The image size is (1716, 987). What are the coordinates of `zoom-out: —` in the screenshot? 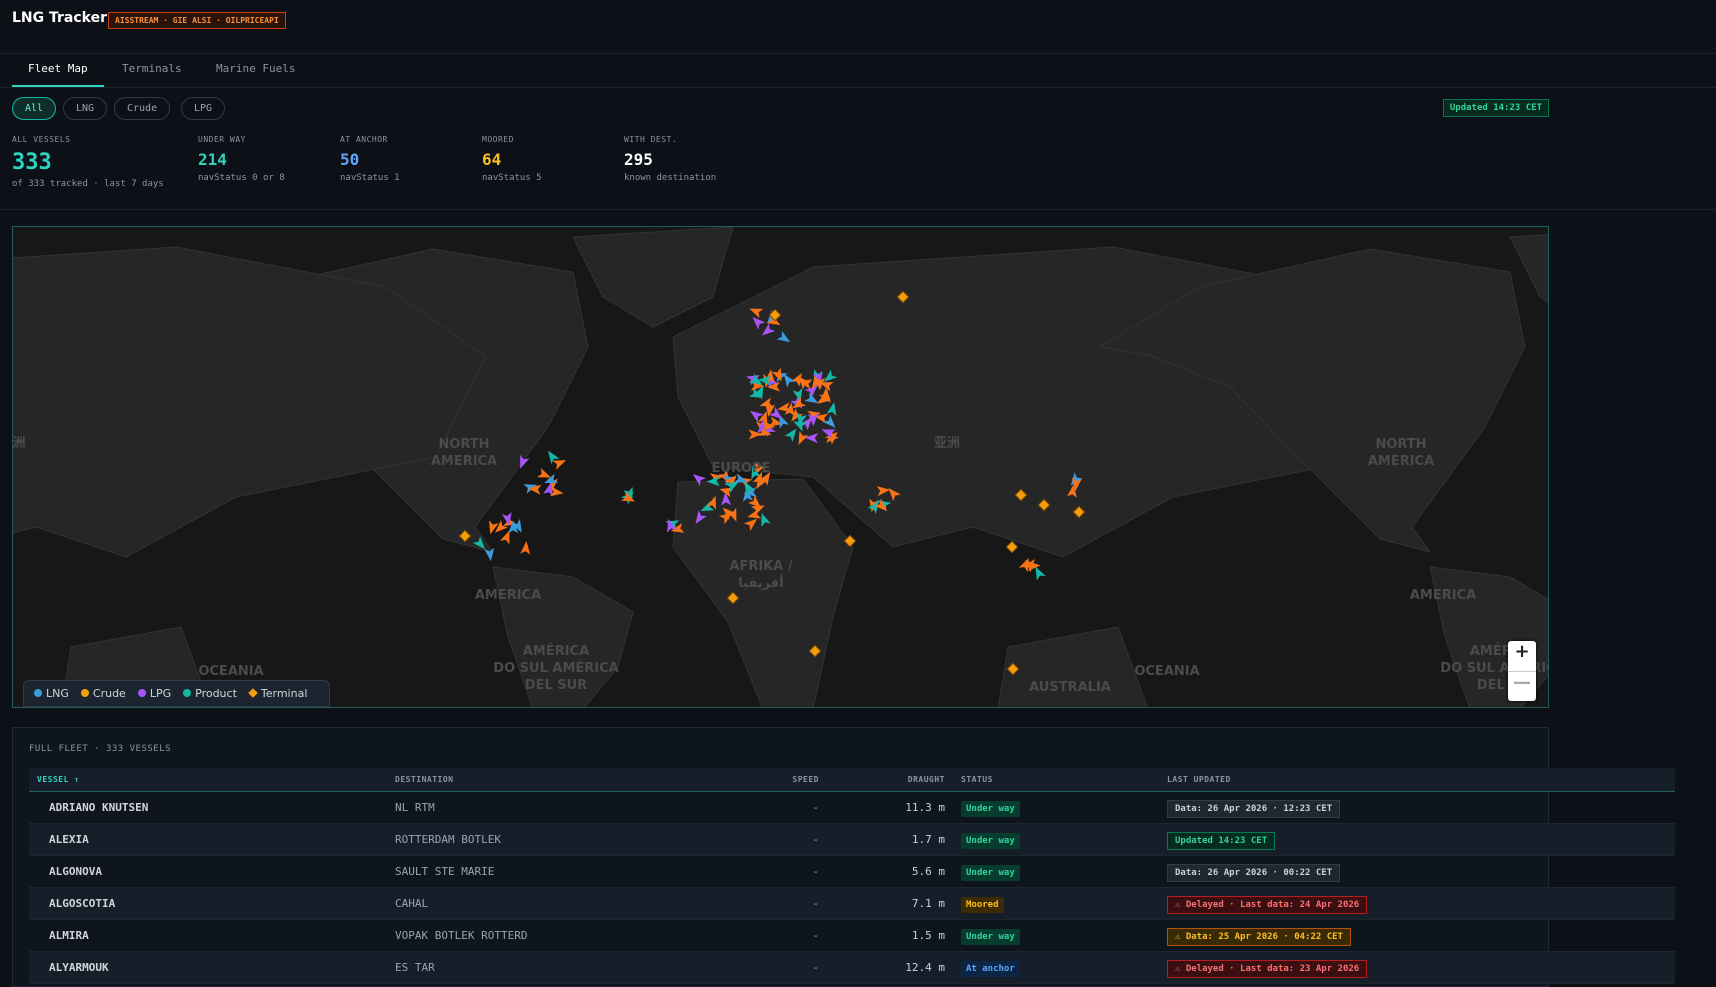 It's located at (1522, 686).